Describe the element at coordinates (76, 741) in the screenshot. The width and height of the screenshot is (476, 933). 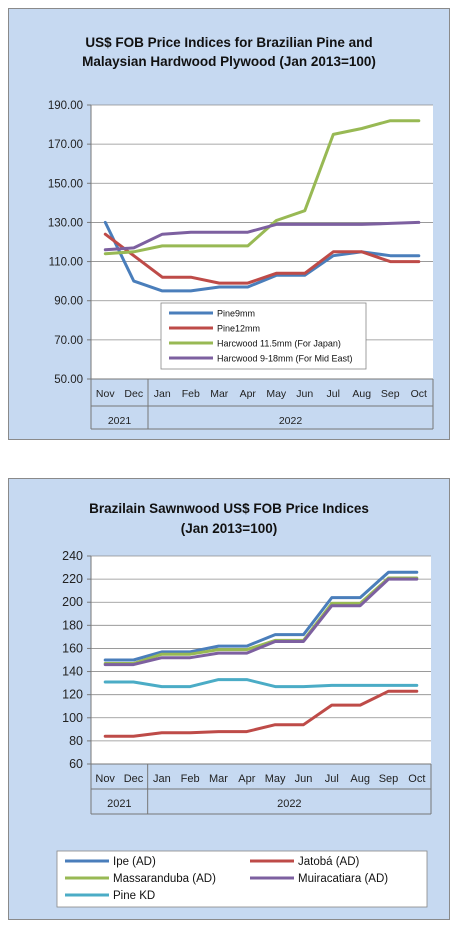
I see `y-tick-label: 80` at that location.